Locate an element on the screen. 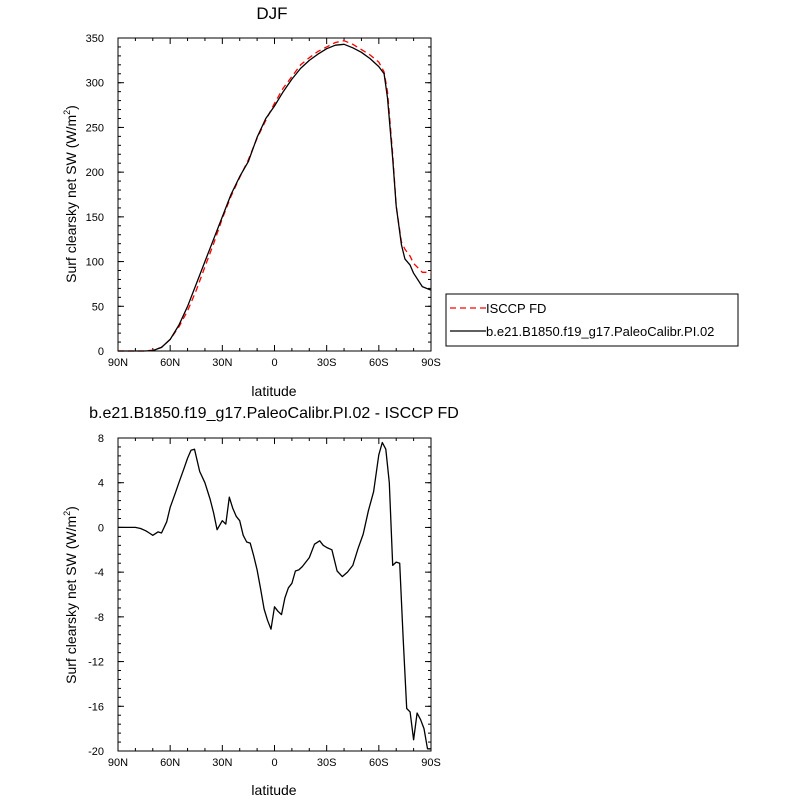 Image resolution: width=800 pixels, height=800 pixels. bottom-chart-y-axis-label: Surf clearsky net SW (W/m2) is located at coordinates (70, 595).